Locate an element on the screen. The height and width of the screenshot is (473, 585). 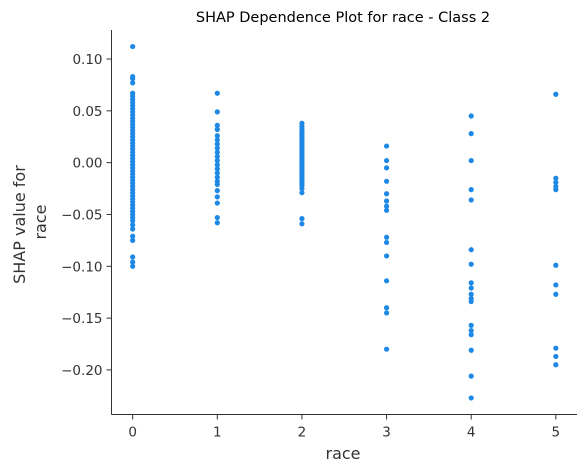
y-tick-label: −0.05 is located at coordinates (81, 215).